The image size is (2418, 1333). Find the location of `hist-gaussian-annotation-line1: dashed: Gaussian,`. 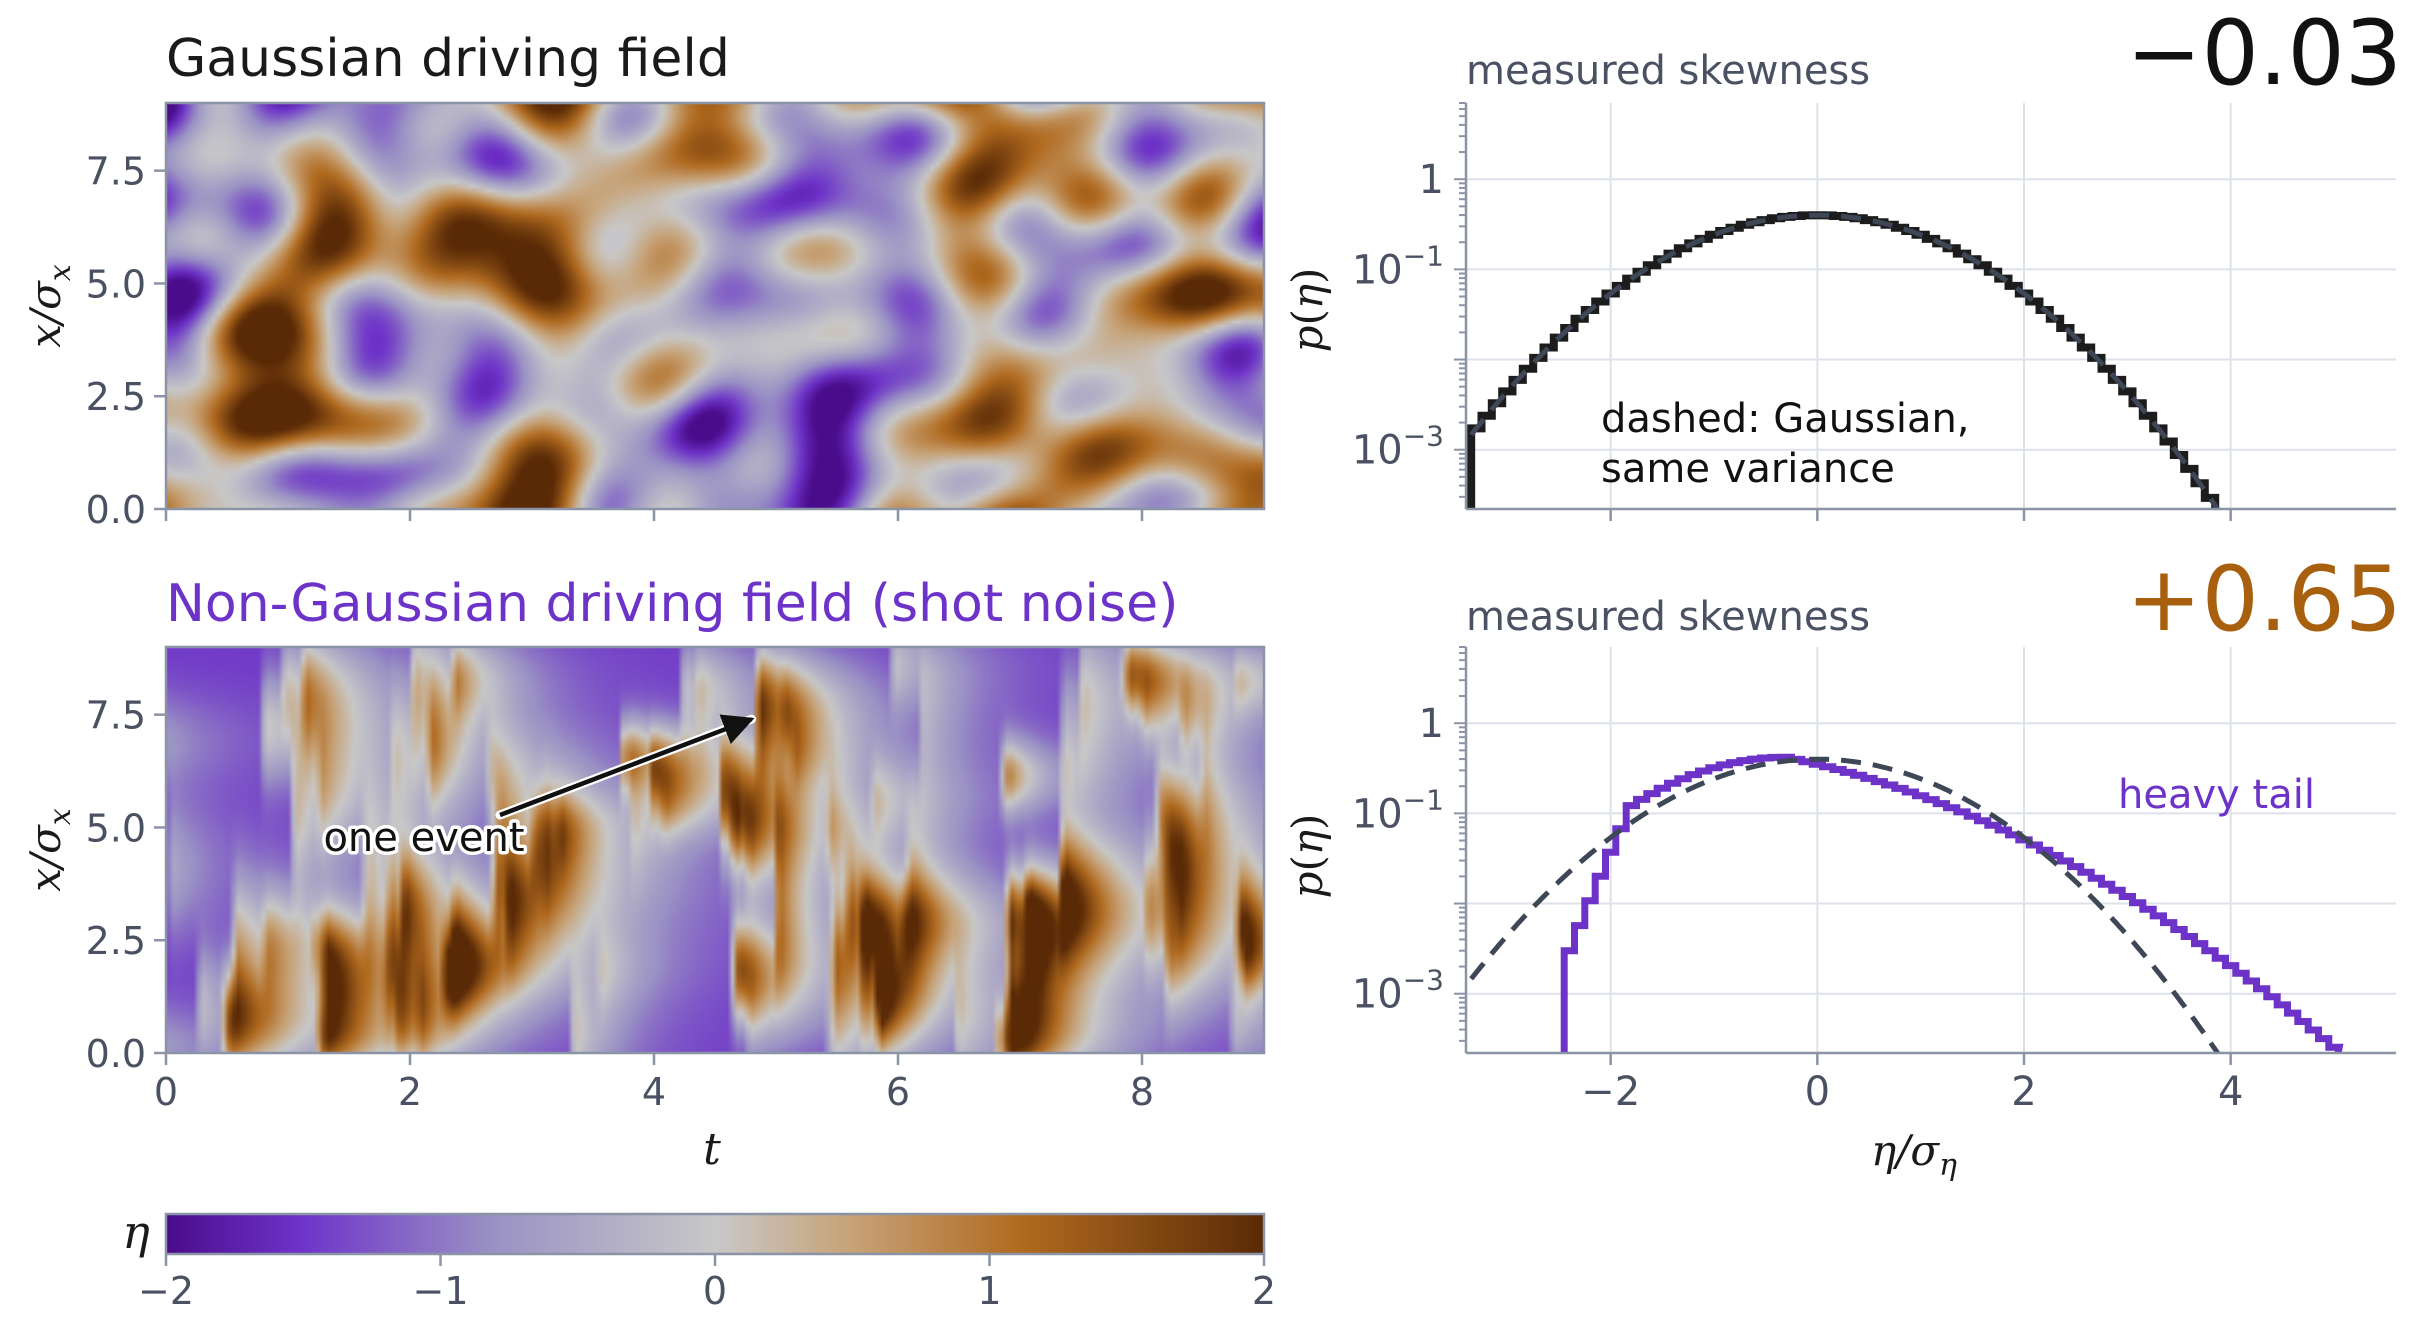

hist-gaussian-annotation-line1: dashed: Gaussian, is located at coordinates (1785, 419).